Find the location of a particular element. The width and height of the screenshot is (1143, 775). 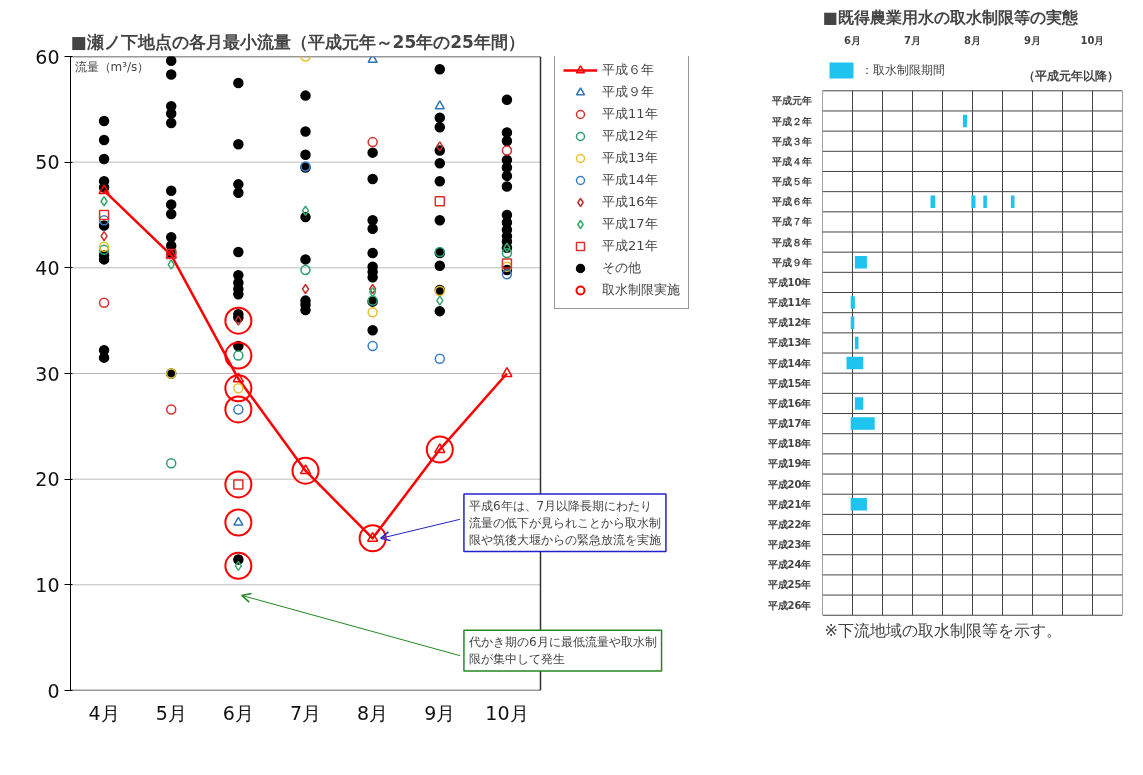

y-tick-label: 平成８年 is located at coordinates (791, 242).